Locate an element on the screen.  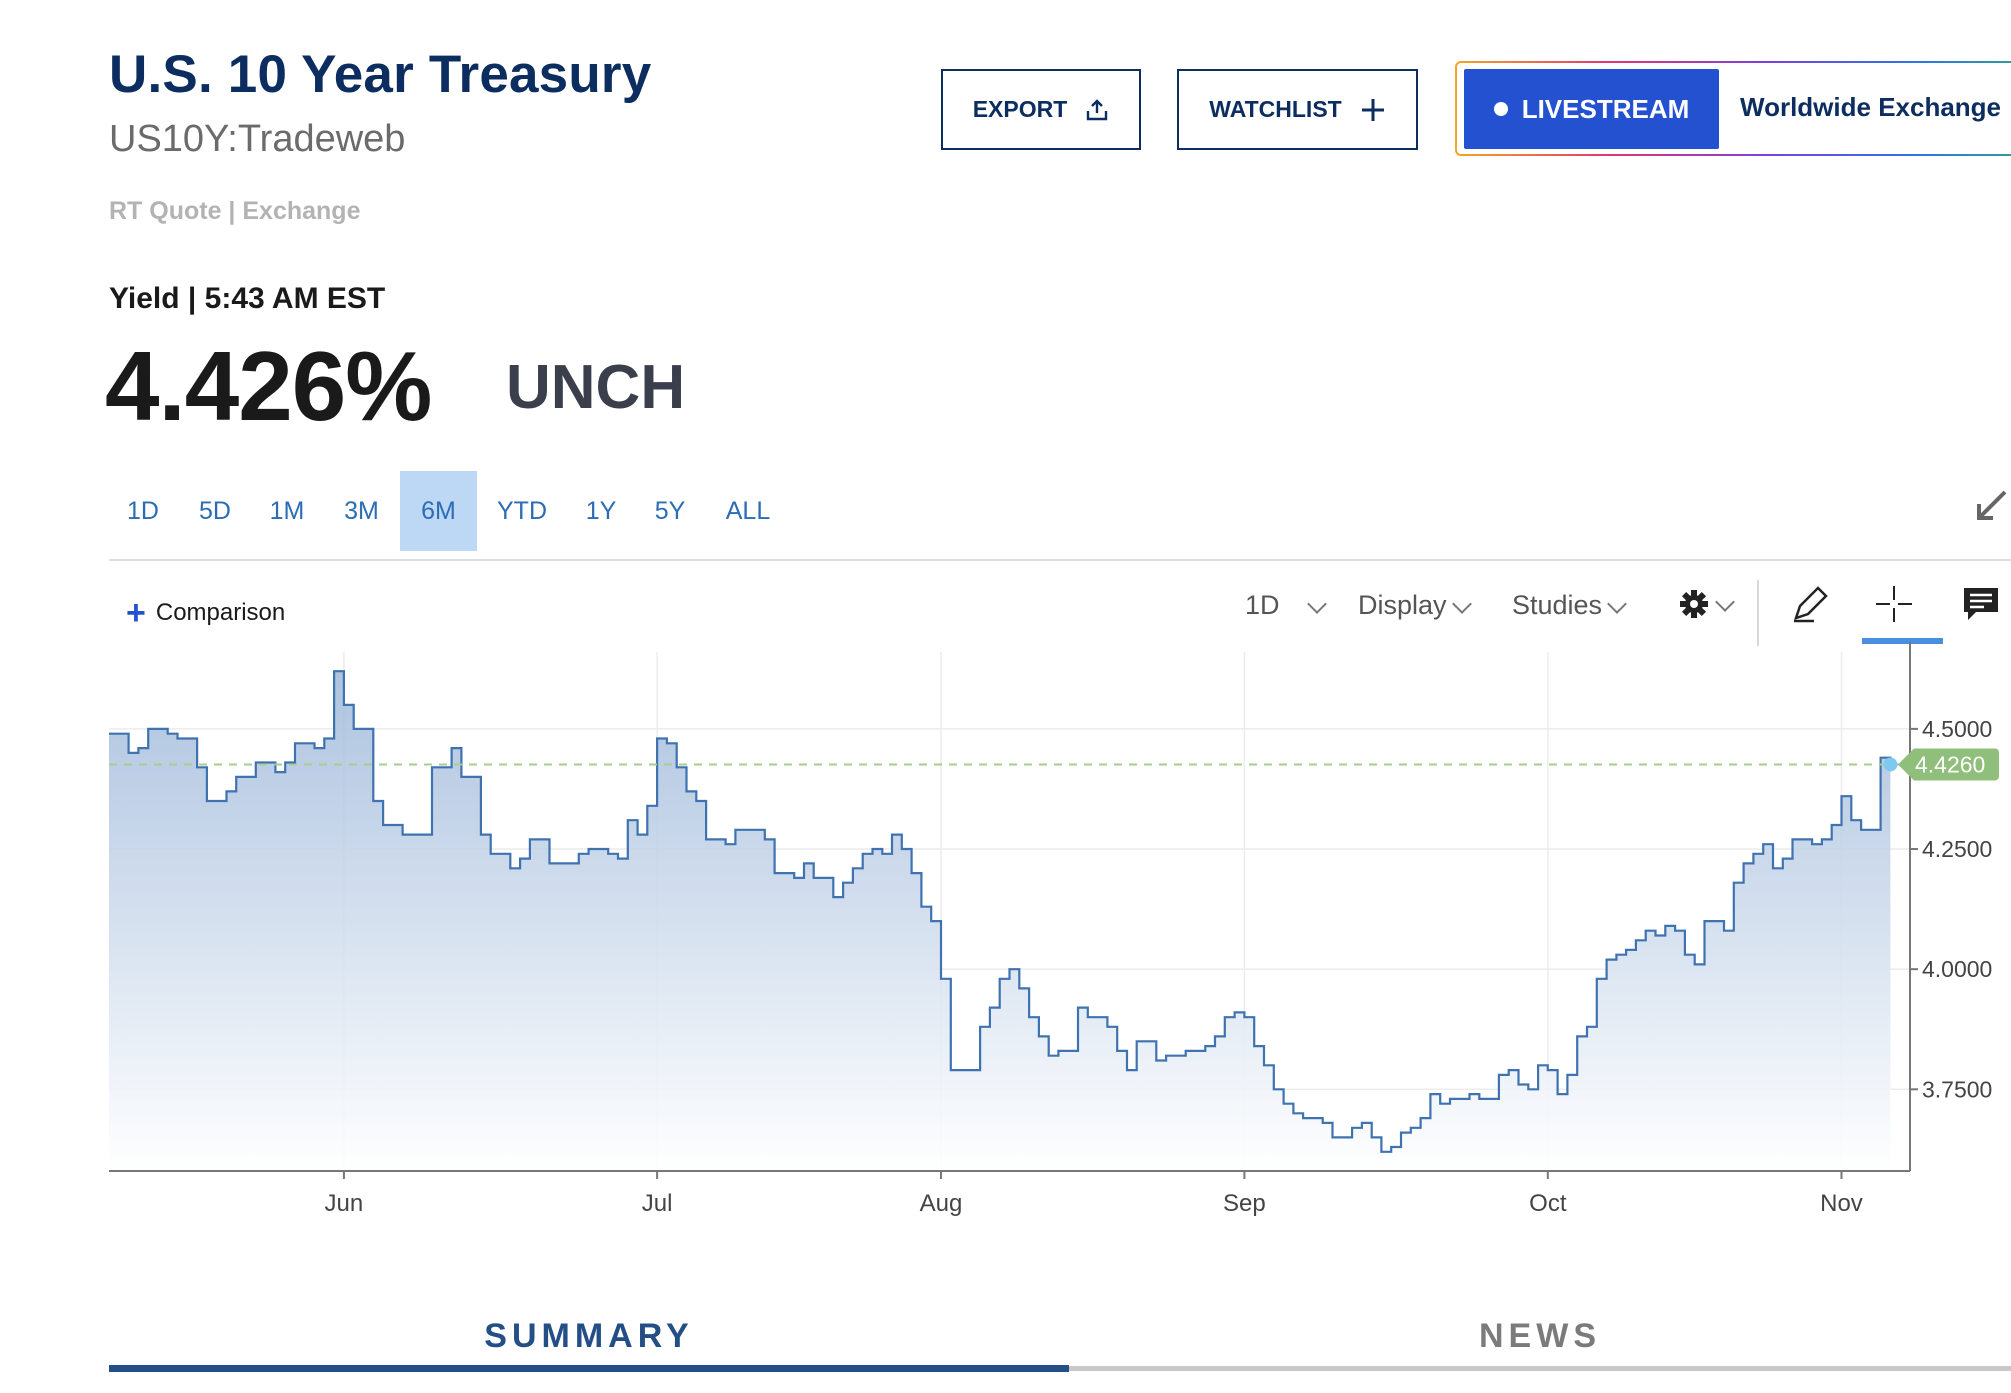
page-title: U.S. 10 Year Treasury is located at coordinates (380, 74).